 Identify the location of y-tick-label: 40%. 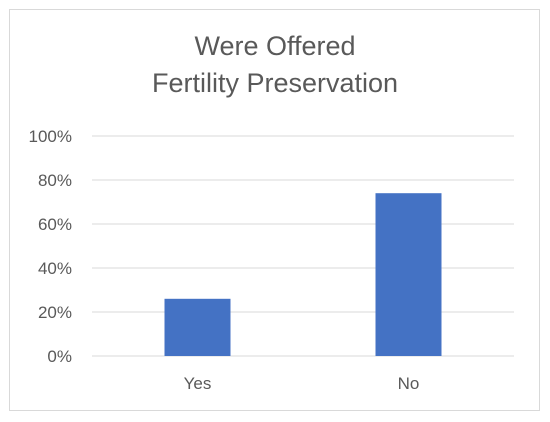
(55, 268).